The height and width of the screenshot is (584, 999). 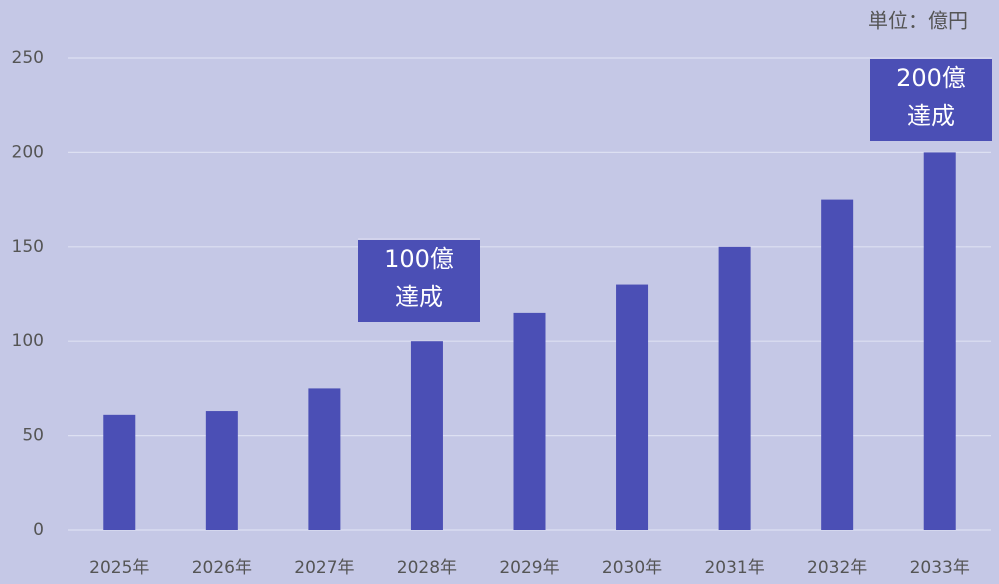 I want to click on x-tick-label: 2030年, so click(x=632, y=568).